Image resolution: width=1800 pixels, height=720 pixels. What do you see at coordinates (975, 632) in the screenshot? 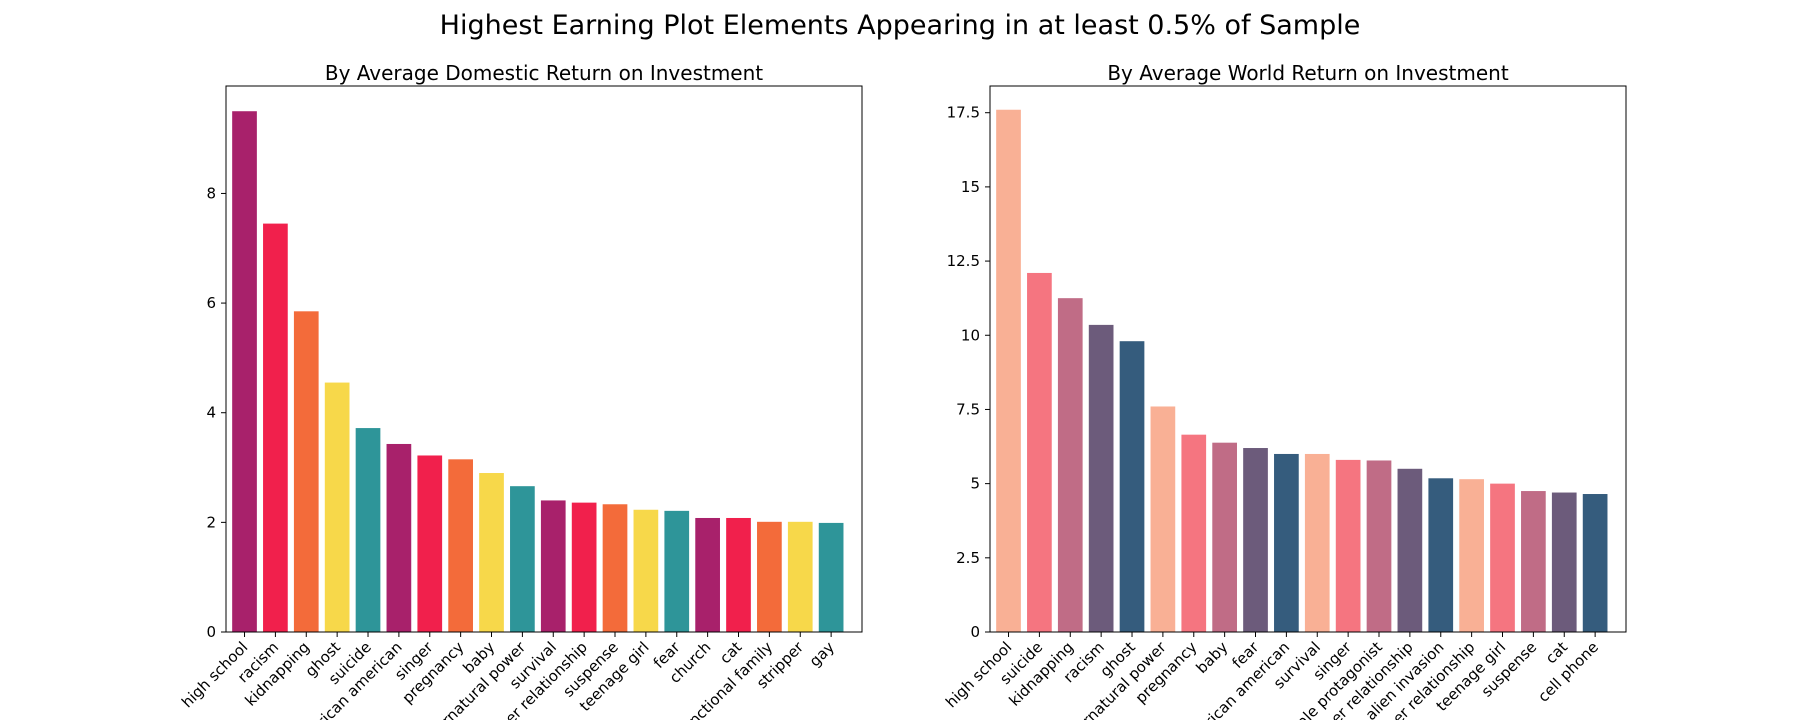
I see `world-y-tick-label: 0` at bounding box center [975, 632].